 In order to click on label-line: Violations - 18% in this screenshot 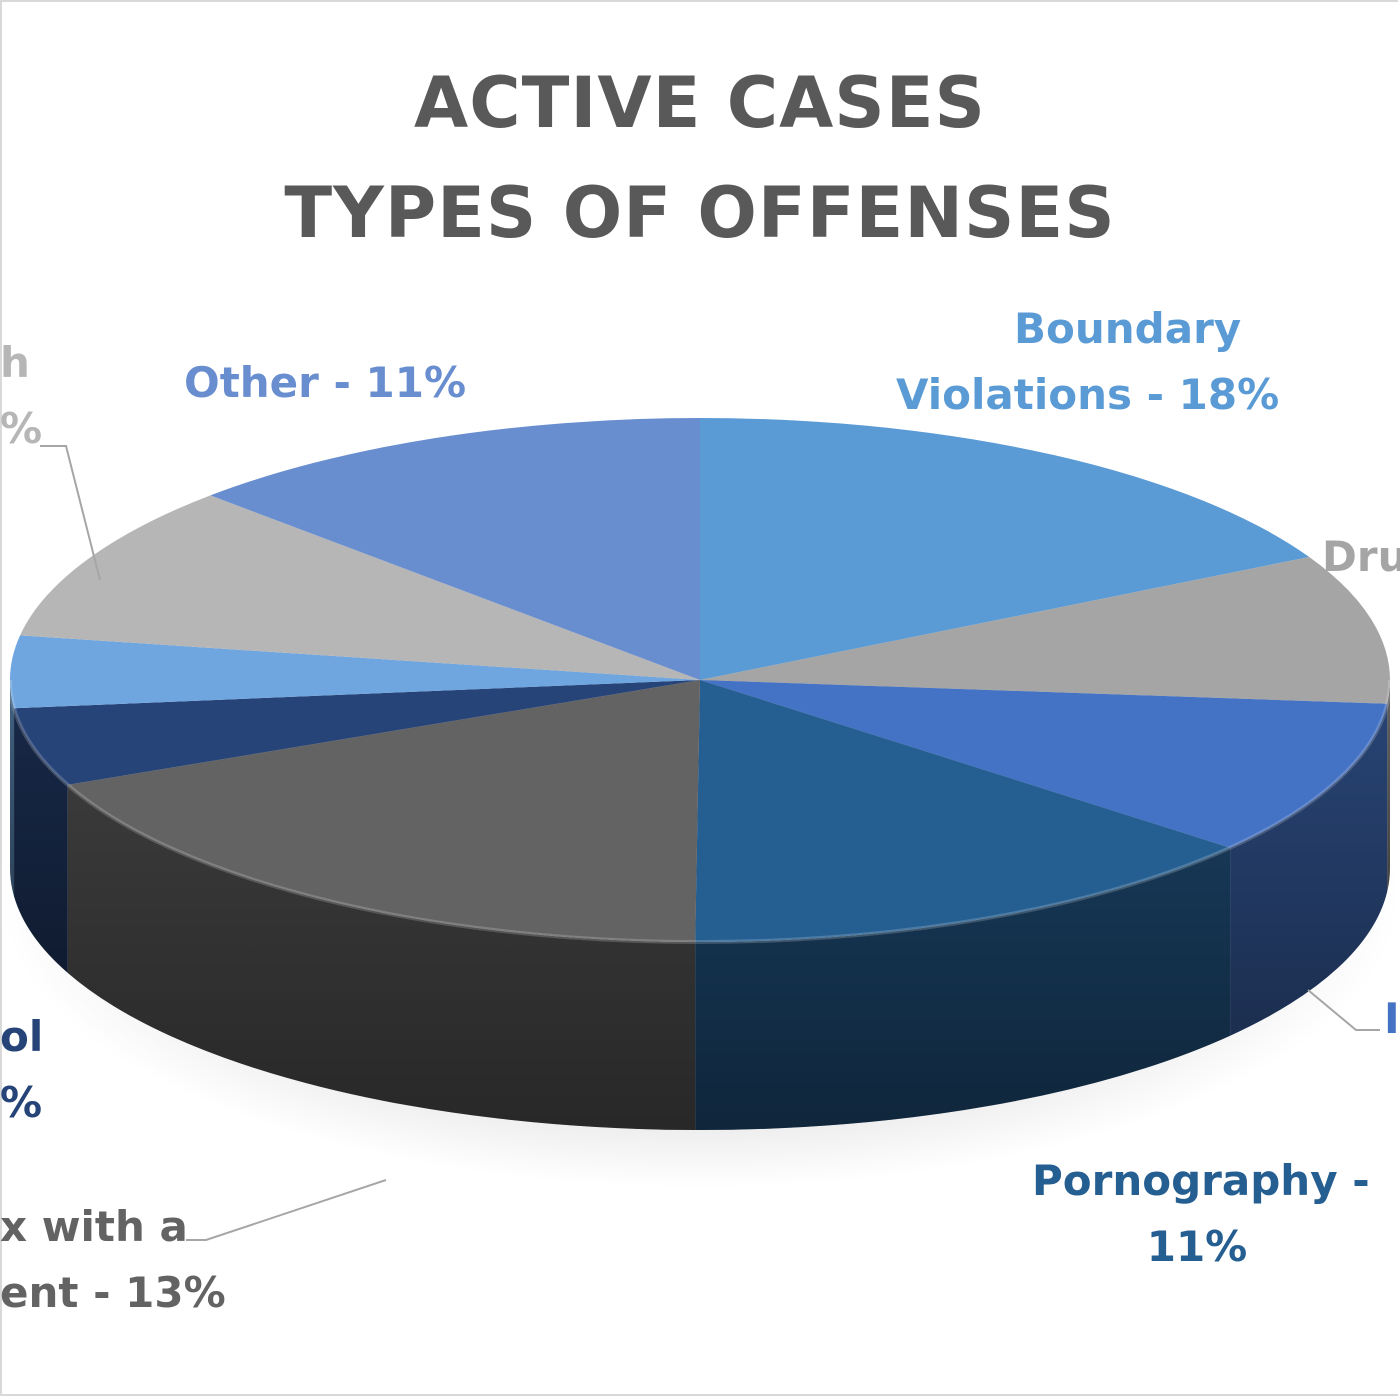, I will do `click(1088, 394)`.